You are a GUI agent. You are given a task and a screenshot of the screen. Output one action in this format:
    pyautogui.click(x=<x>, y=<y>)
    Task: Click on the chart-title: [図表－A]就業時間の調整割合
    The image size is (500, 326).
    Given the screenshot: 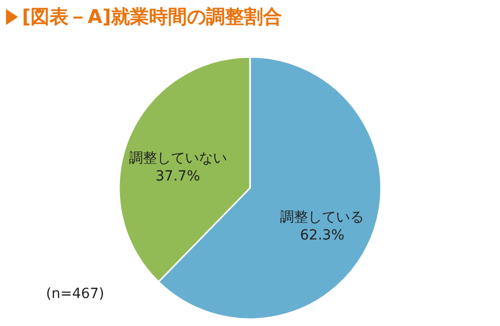 What is the action you would take?
    pyautogui.click(x=152, y=17)
    